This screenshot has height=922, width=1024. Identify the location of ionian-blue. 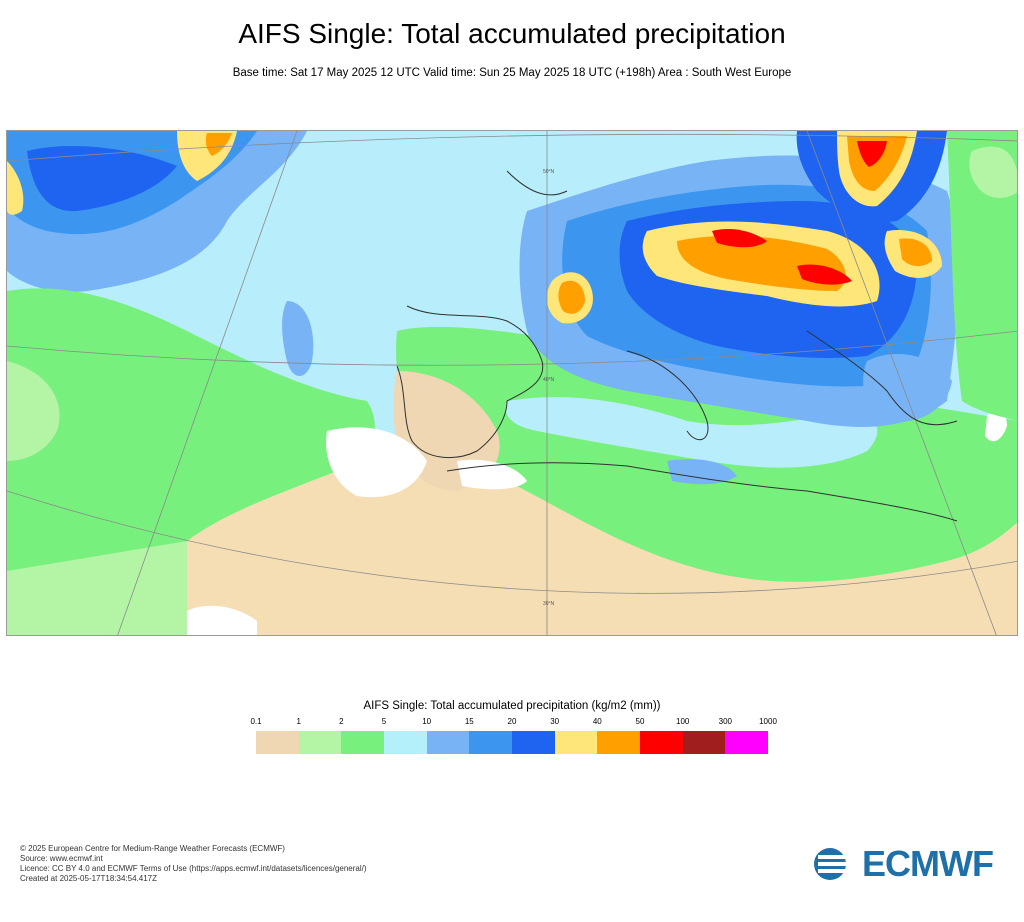
(907, 387).